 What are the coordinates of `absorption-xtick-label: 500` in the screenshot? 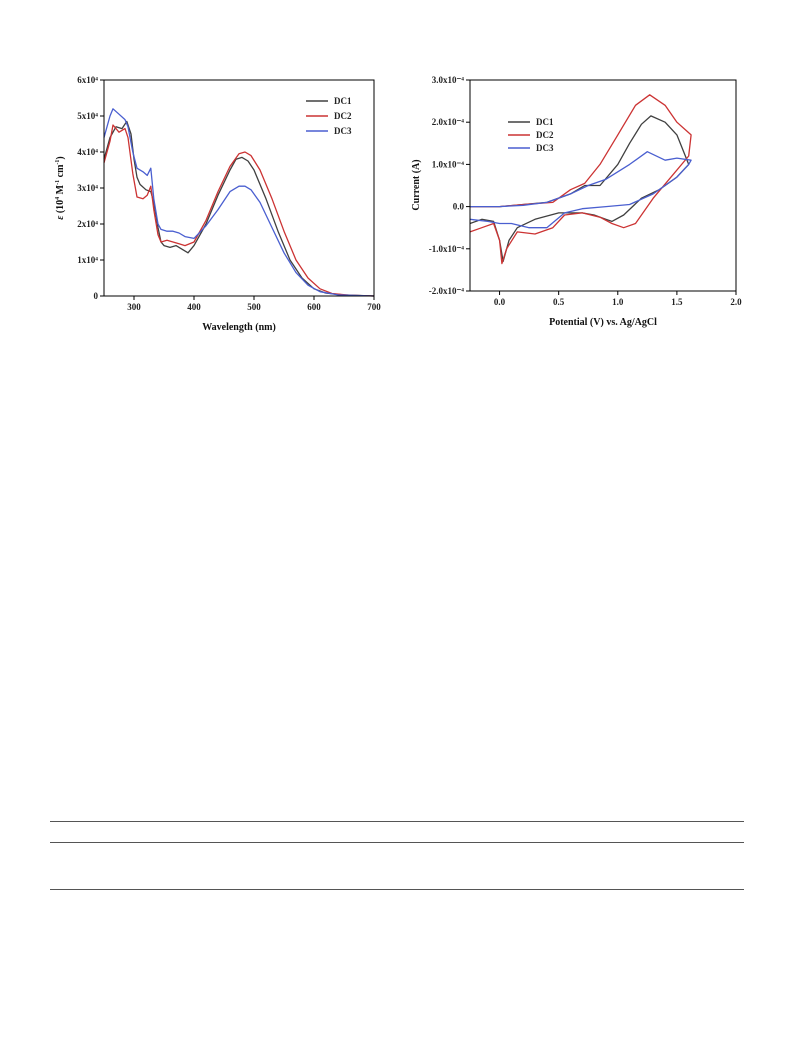 It's located at (254, 307).